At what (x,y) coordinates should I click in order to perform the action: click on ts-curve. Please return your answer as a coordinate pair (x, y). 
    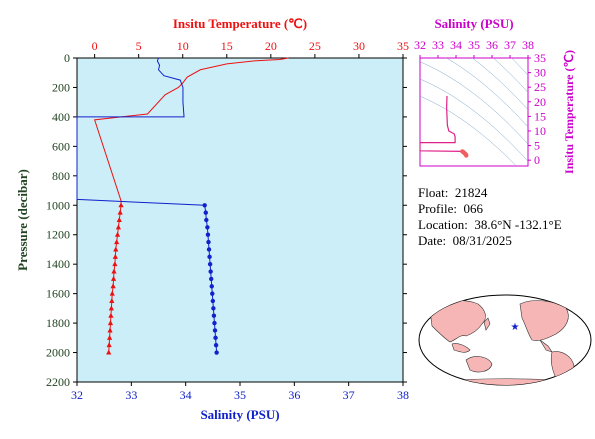
    Looking at the image, I should click on (444, 126).